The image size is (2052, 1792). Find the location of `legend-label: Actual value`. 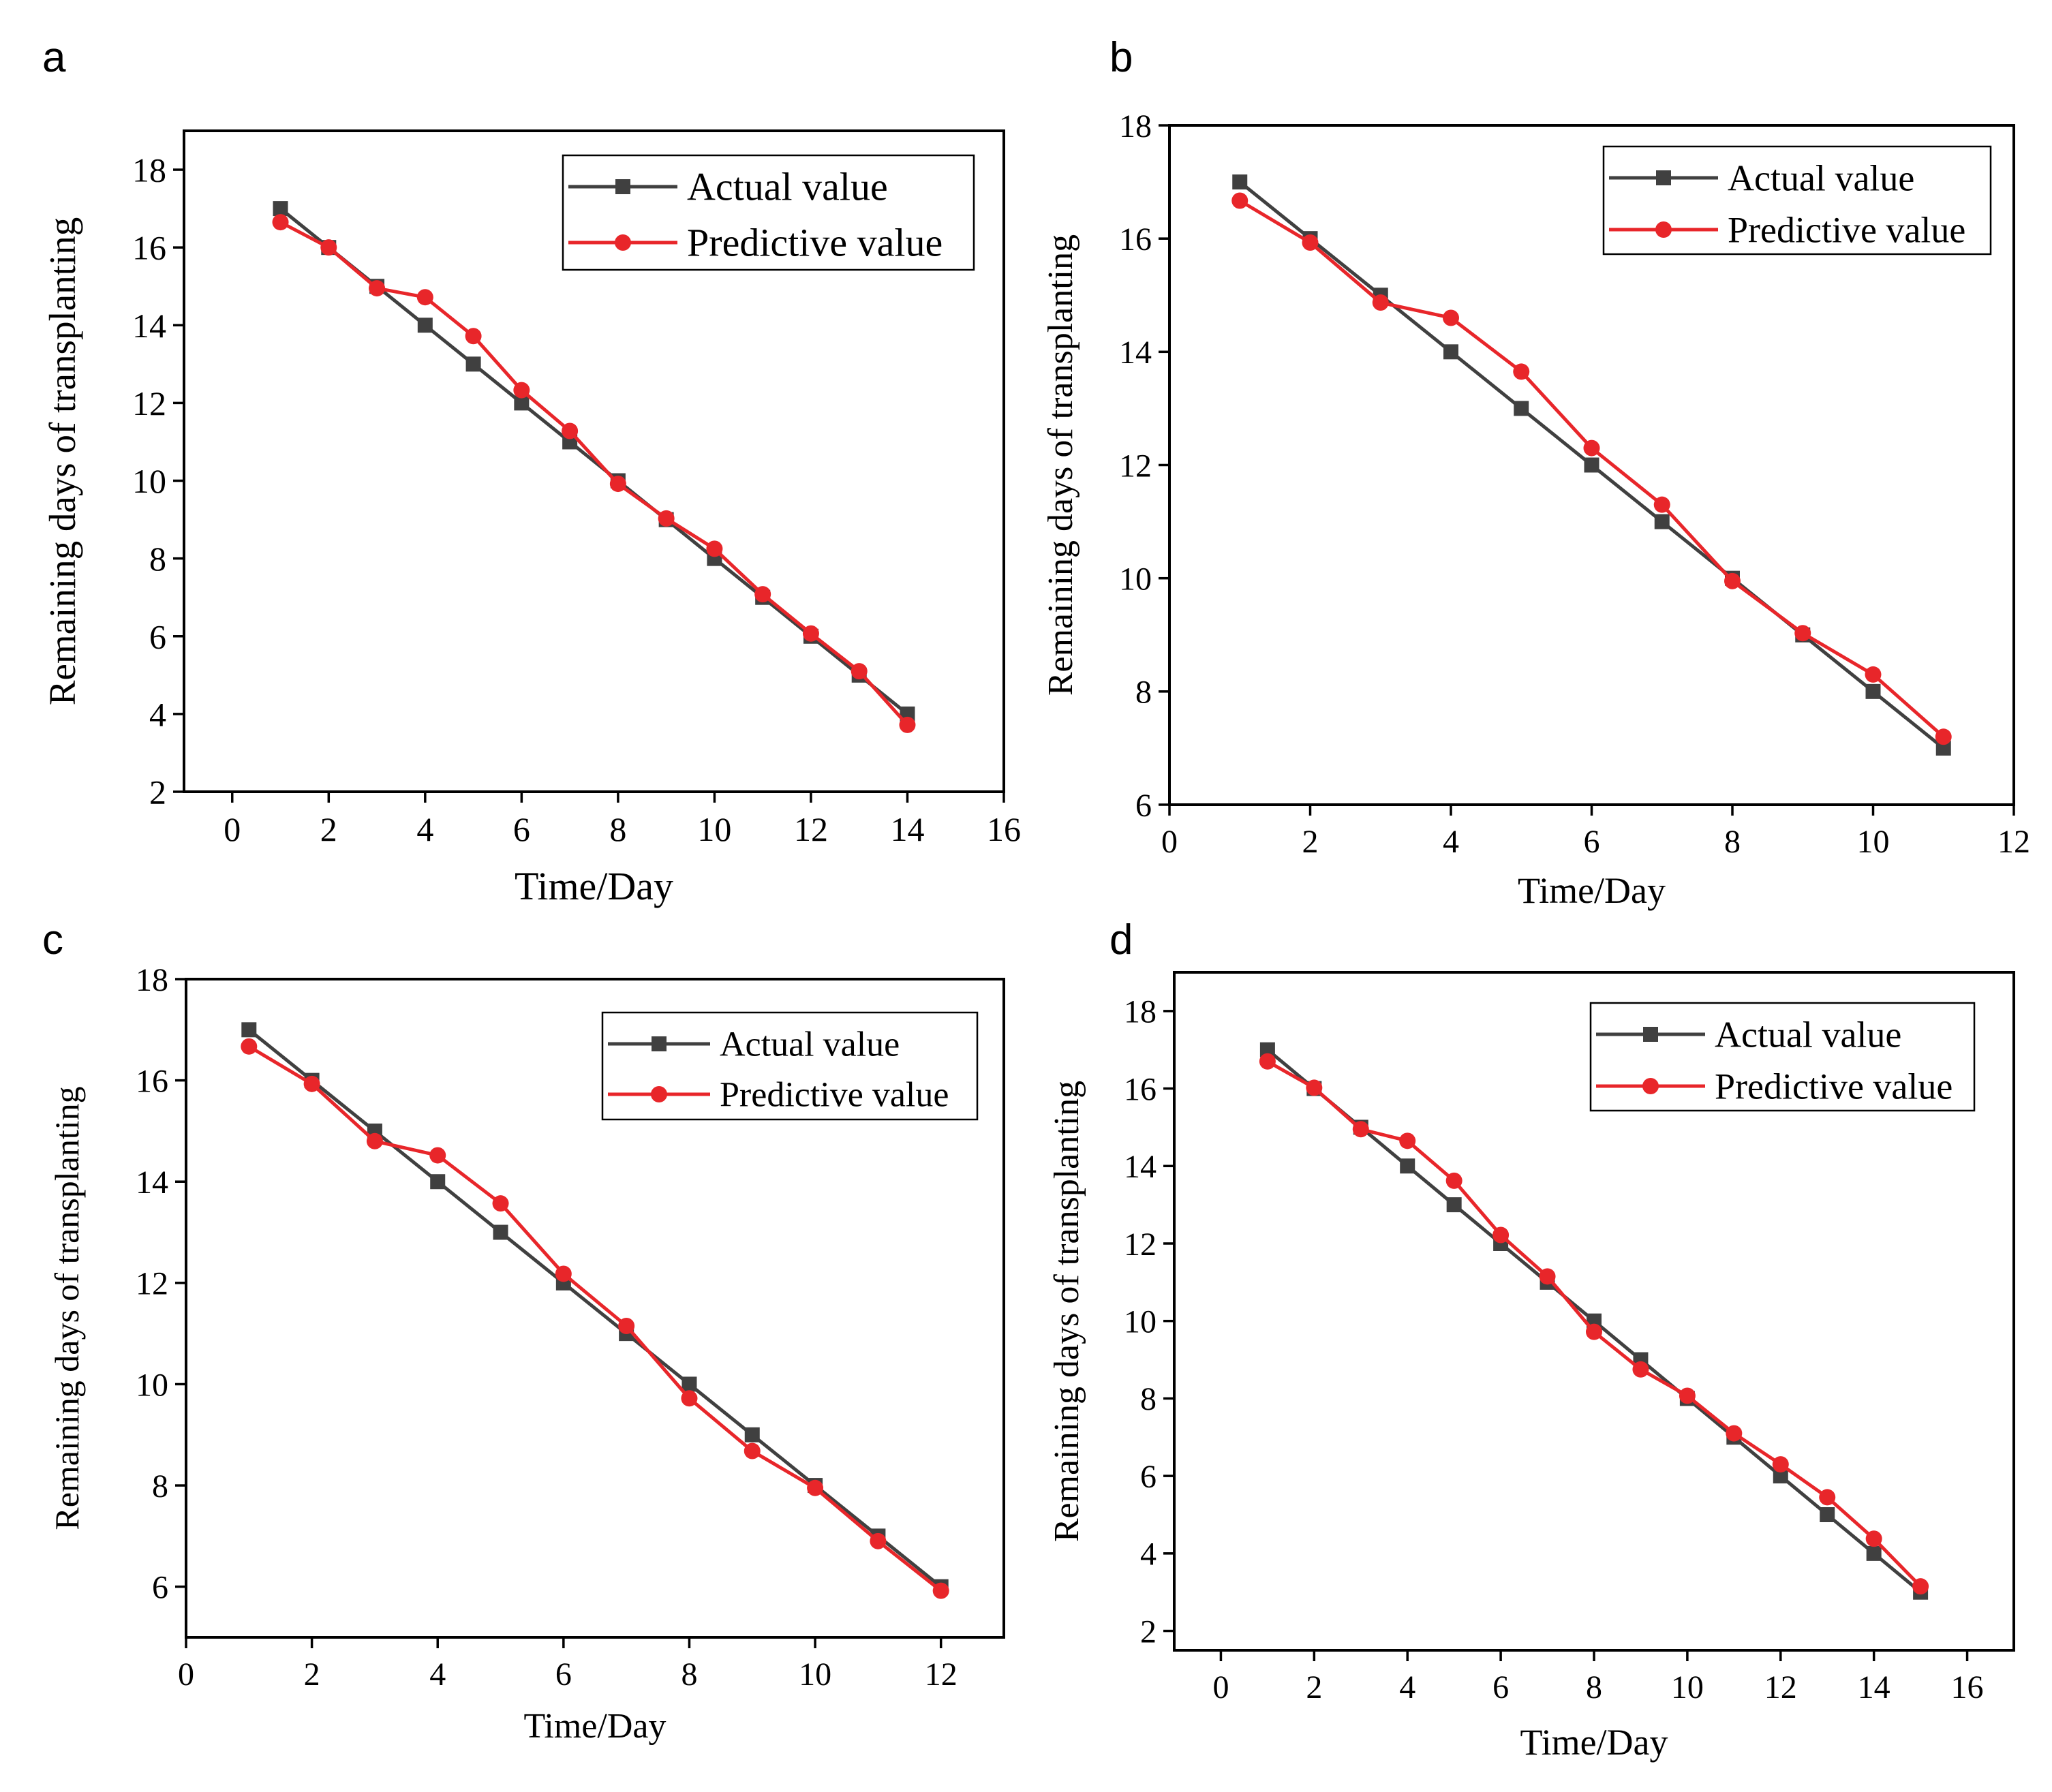

legend-label: Actual value is located at coordinates (787, 187).